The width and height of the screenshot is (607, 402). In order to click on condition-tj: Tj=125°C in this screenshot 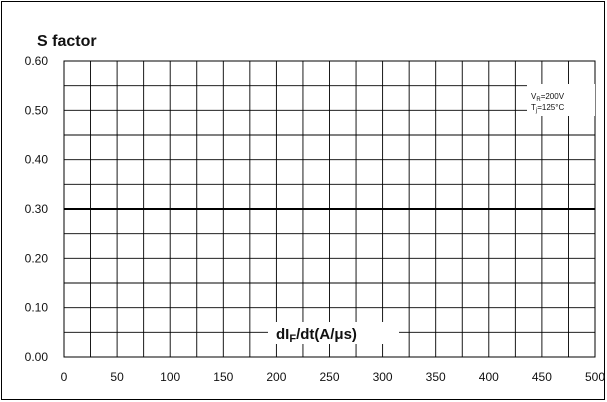, I will do `click(547, 108)`.